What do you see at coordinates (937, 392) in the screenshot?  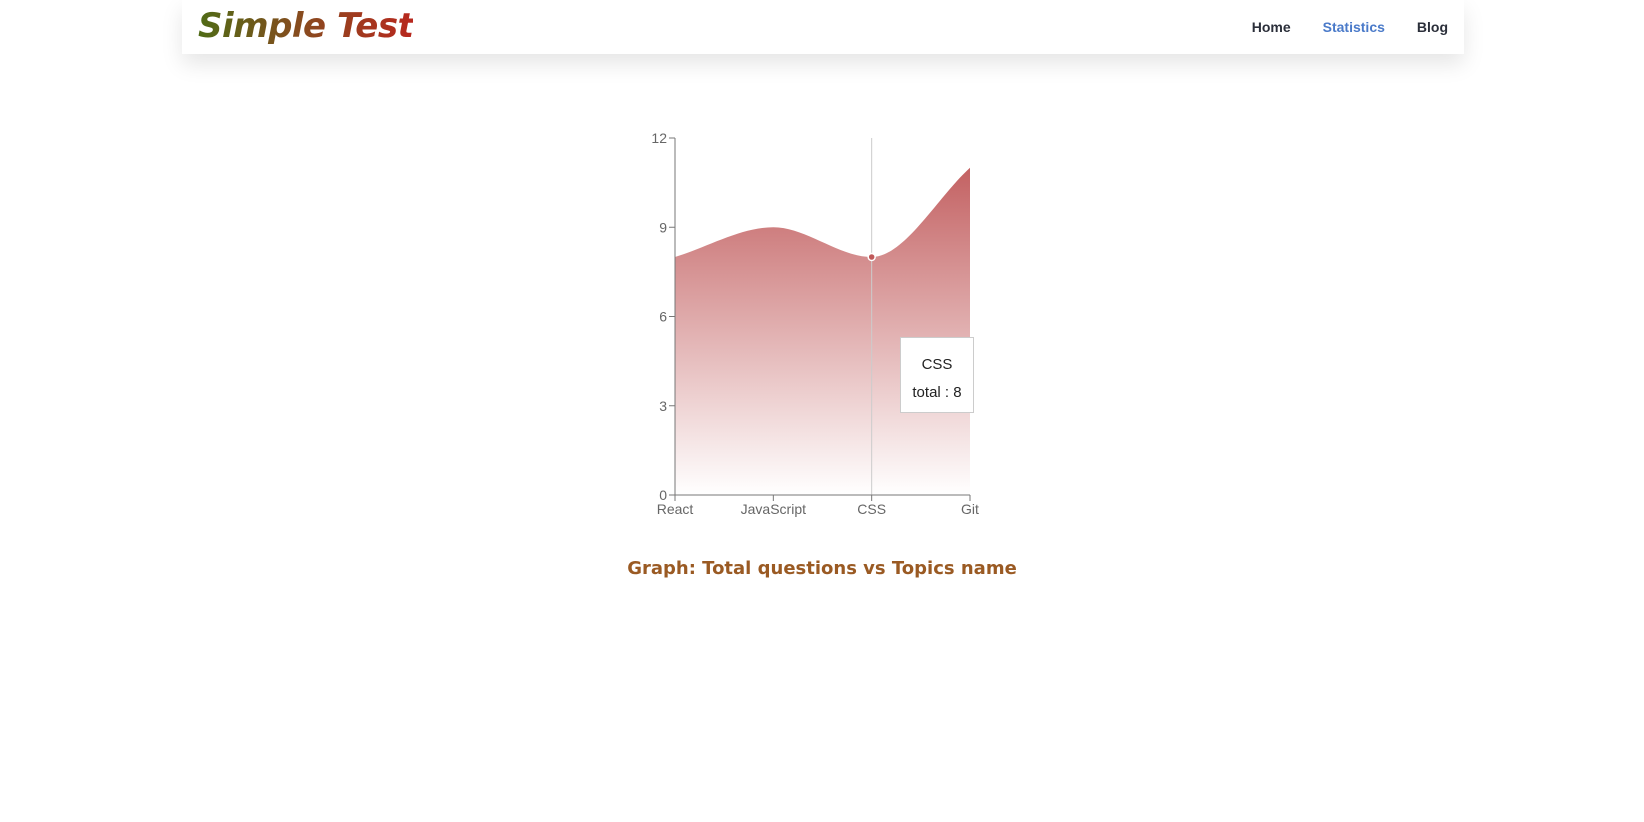 I see `tooltip-value: total : 8` at bounding box center [937, 392].